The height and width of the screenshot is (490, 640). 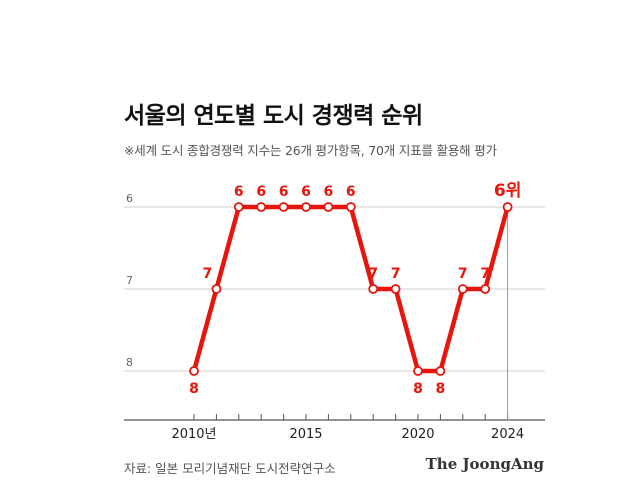 I want to click on y-tick-label: 6, so click(x=129, y=198).